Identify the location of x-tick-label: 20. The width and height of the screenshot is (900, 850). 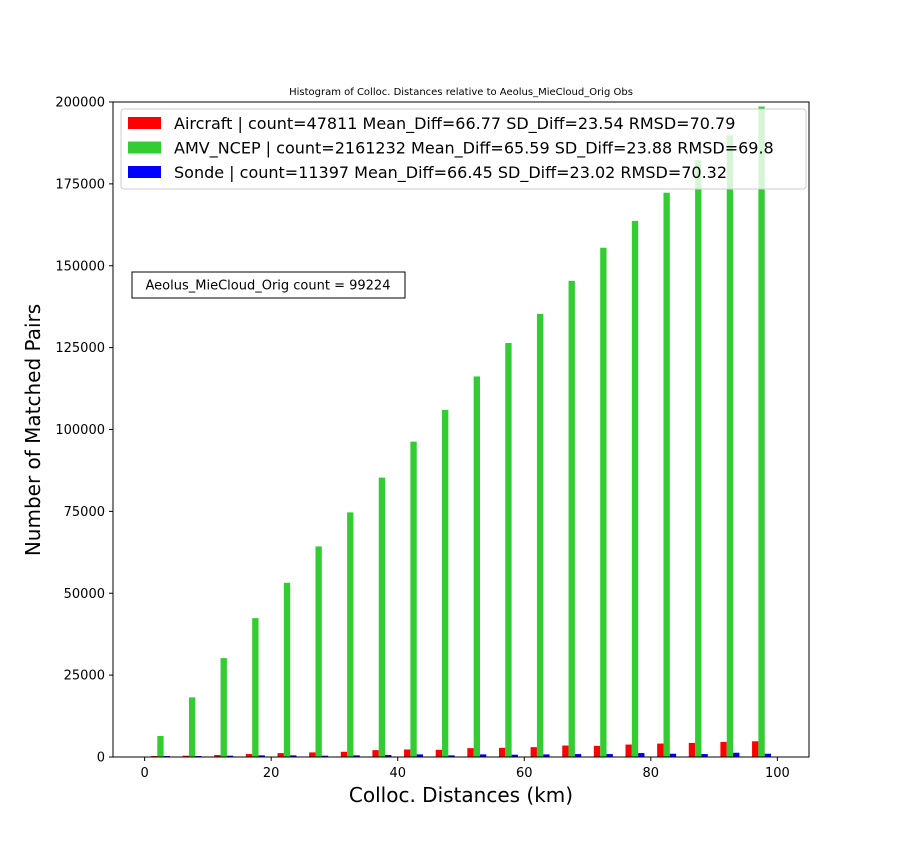
(271, 773).